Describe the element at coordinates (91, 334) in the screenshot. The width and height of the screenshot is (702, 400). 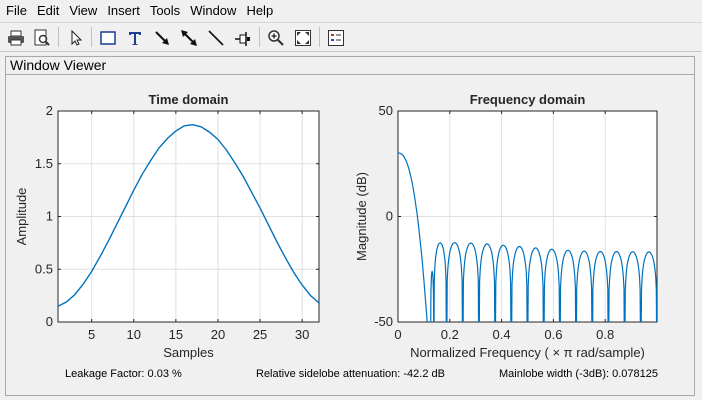
I see `x-tick-label: 5` at that location.